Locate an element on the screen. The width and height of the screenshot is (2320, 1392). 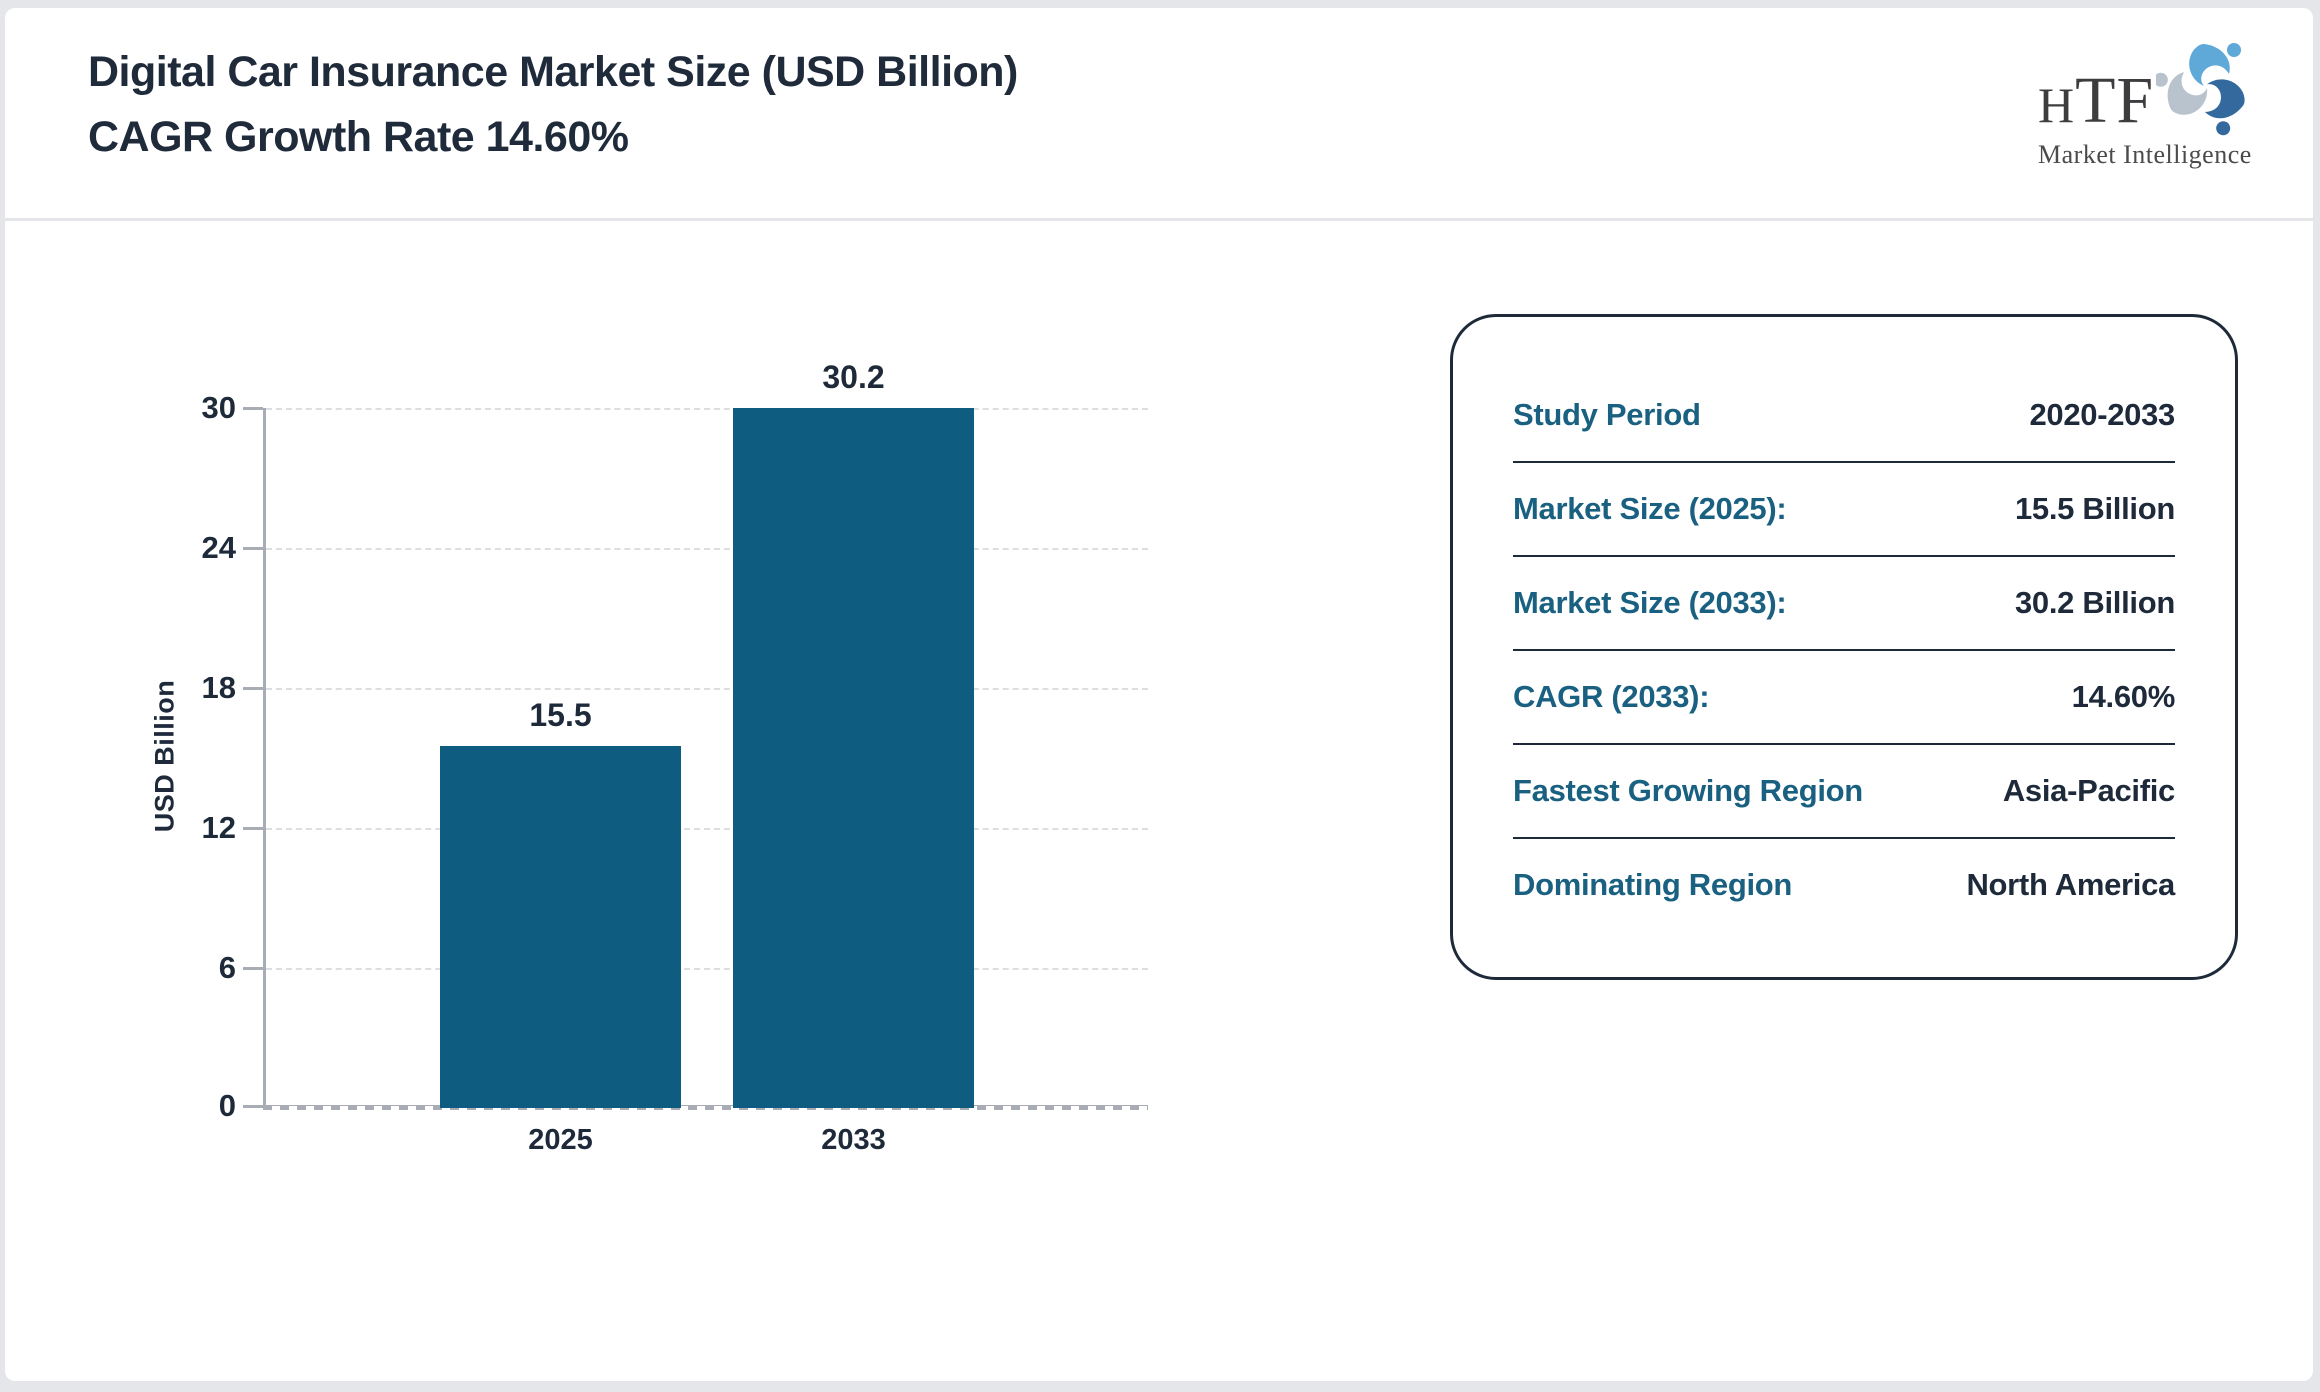
x-tick-label-2033: 2033 is located at coordinates (853, 1140).